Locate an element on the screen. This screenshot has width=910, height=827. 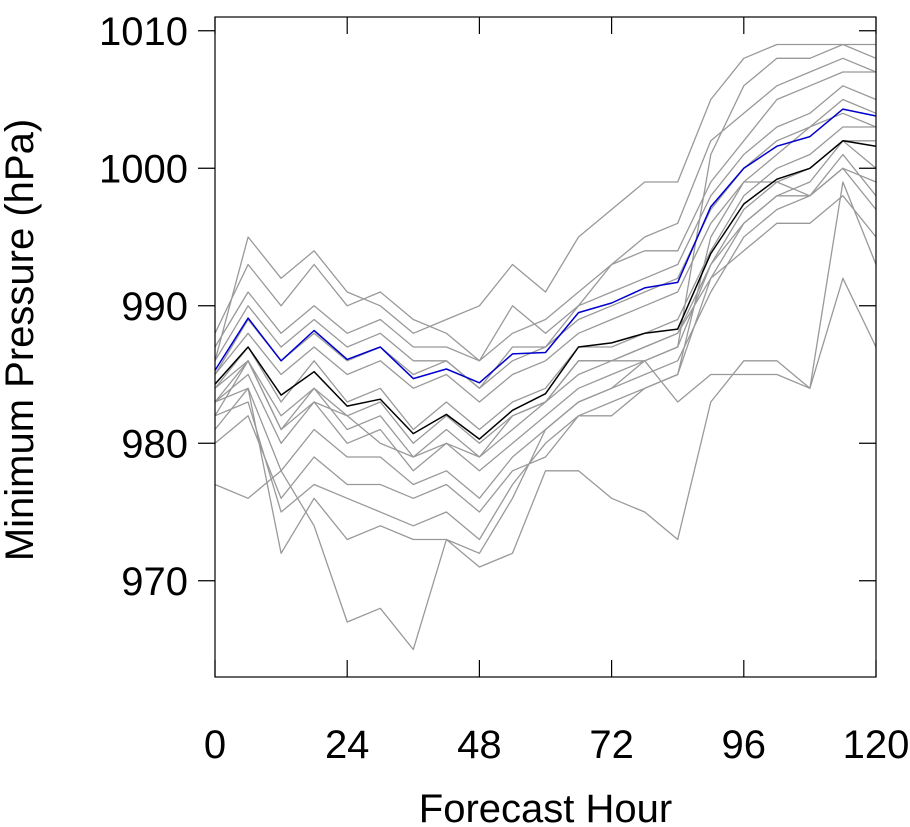
y-tick-label: 1000 is located at coordinates (143, 169).